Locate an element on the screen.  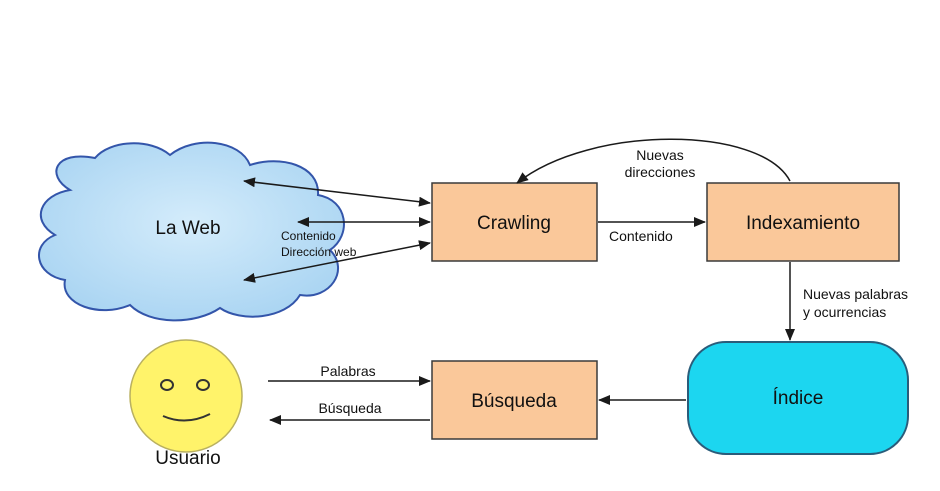
user-node: Usuario is located at coordinates (186, 404).